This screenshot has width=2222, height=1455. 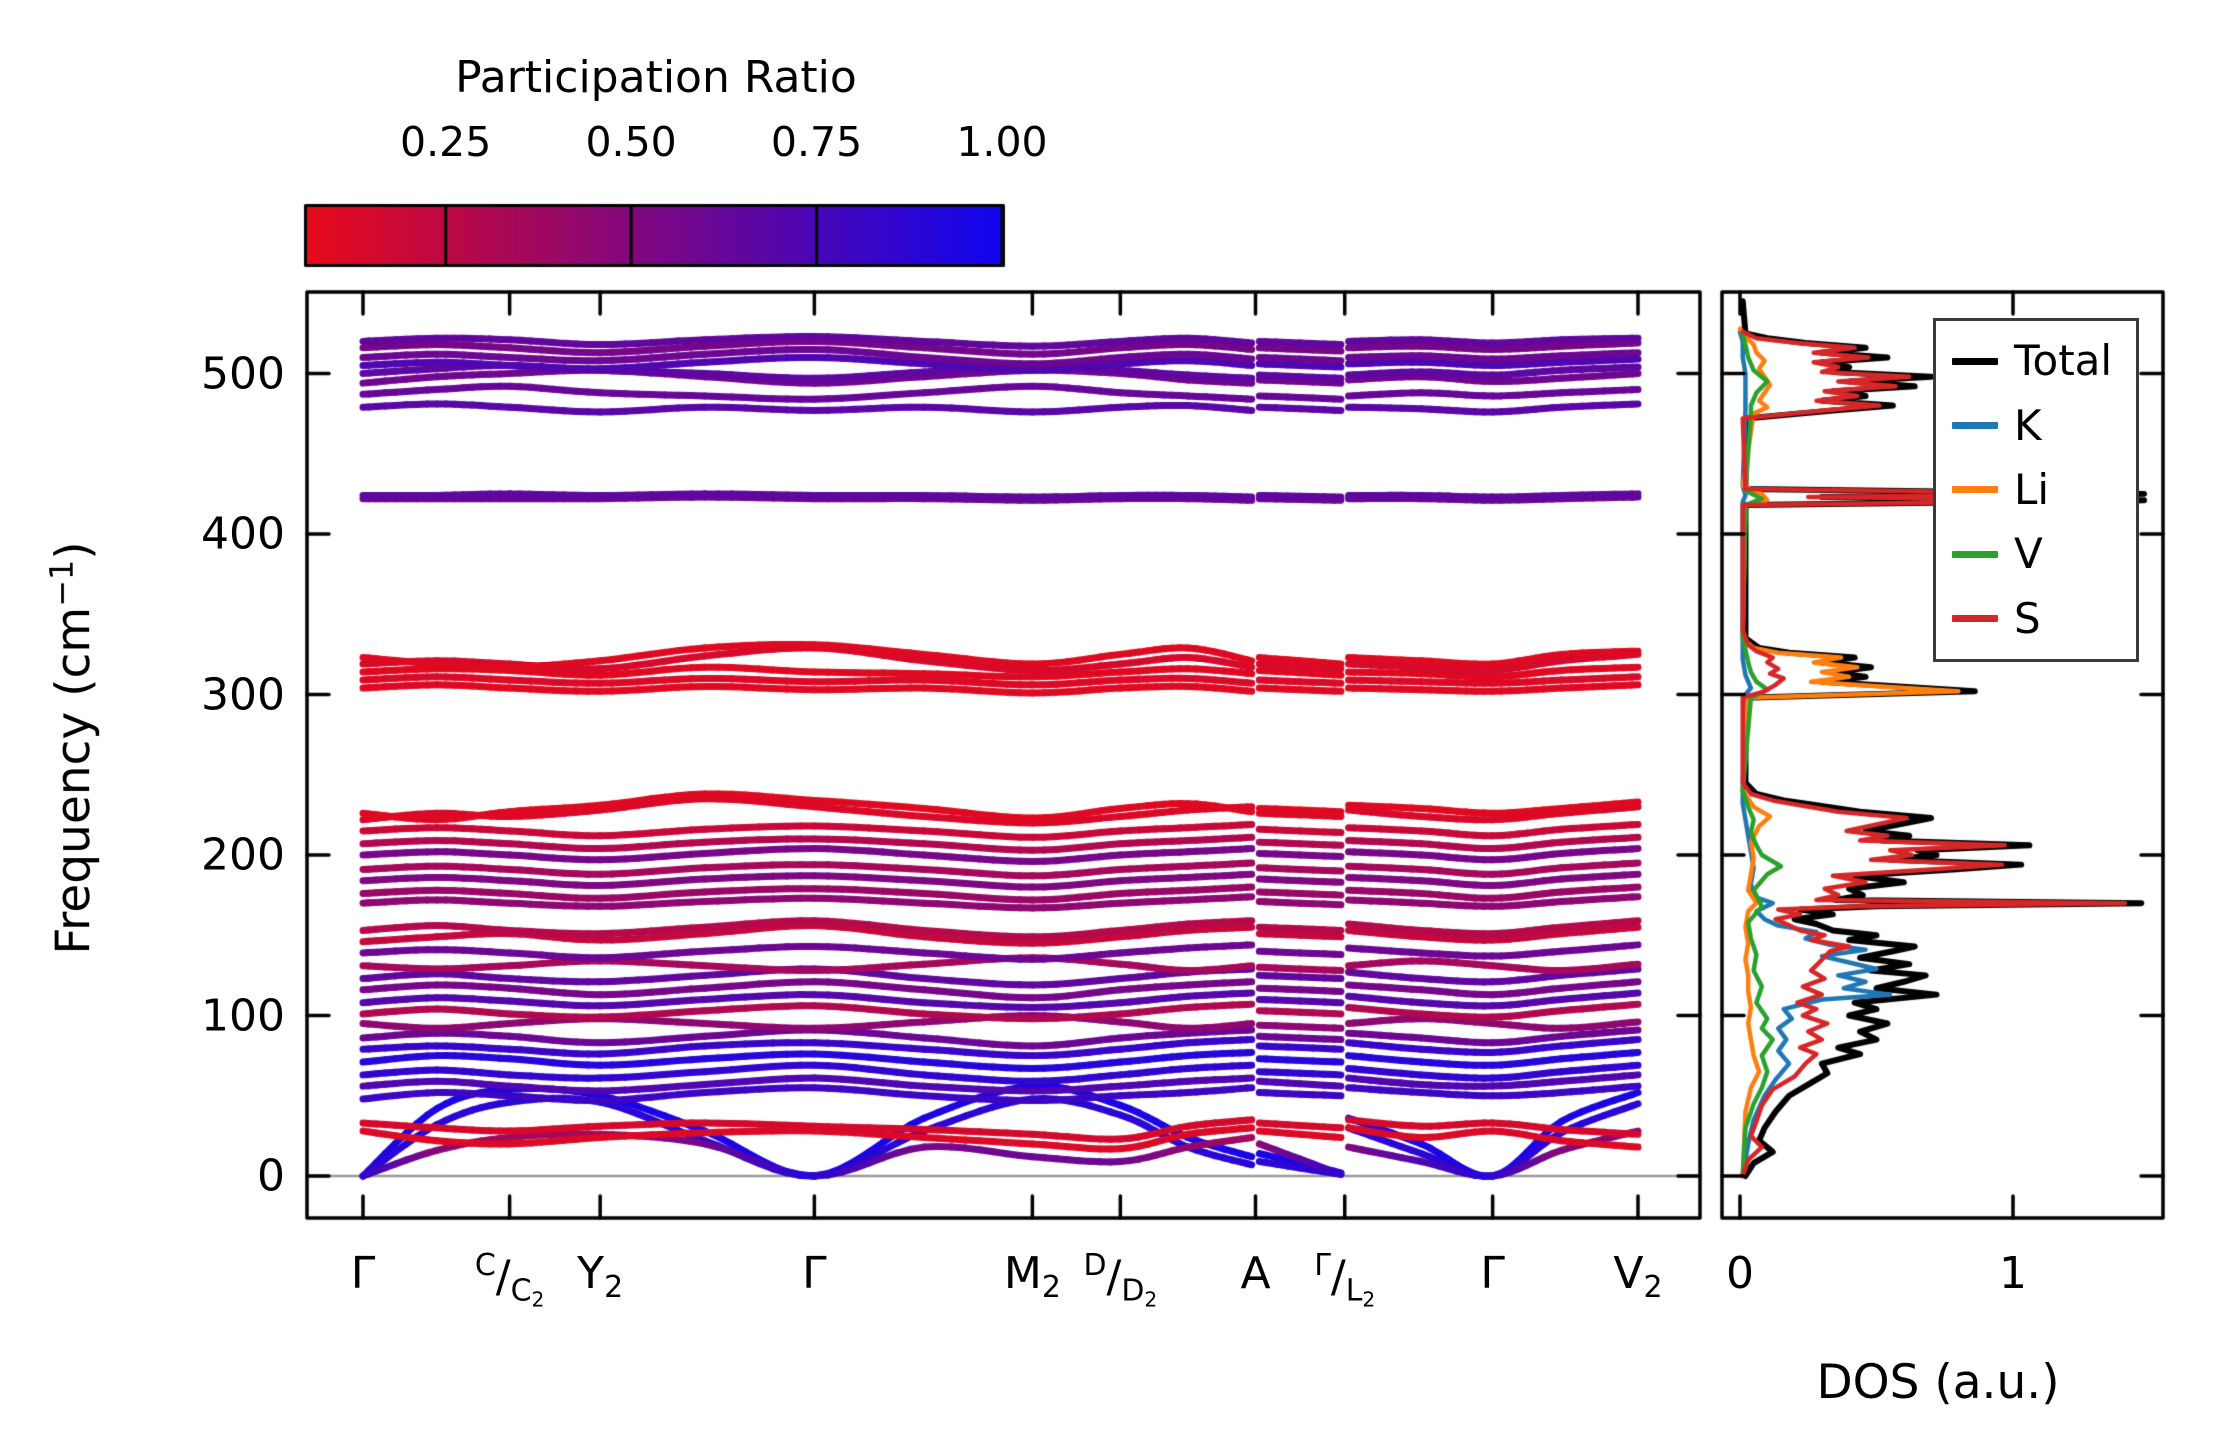 I want to click on legend-line-v-icon, so click(x=1975, y=554).